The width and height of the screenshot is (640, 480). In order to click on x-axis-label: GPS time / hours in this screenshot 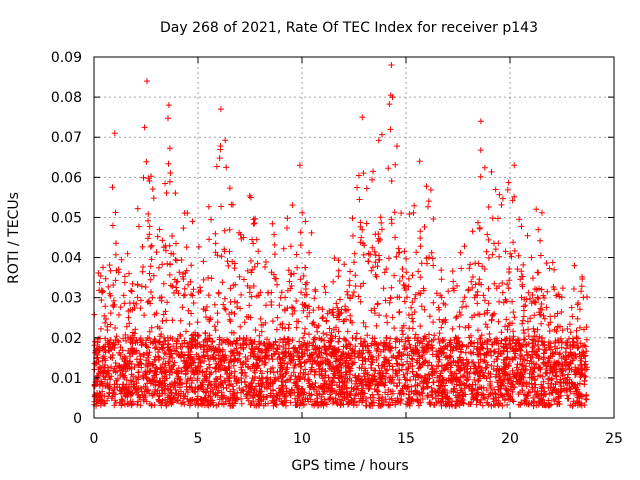, I will do `click(349, 466)`.